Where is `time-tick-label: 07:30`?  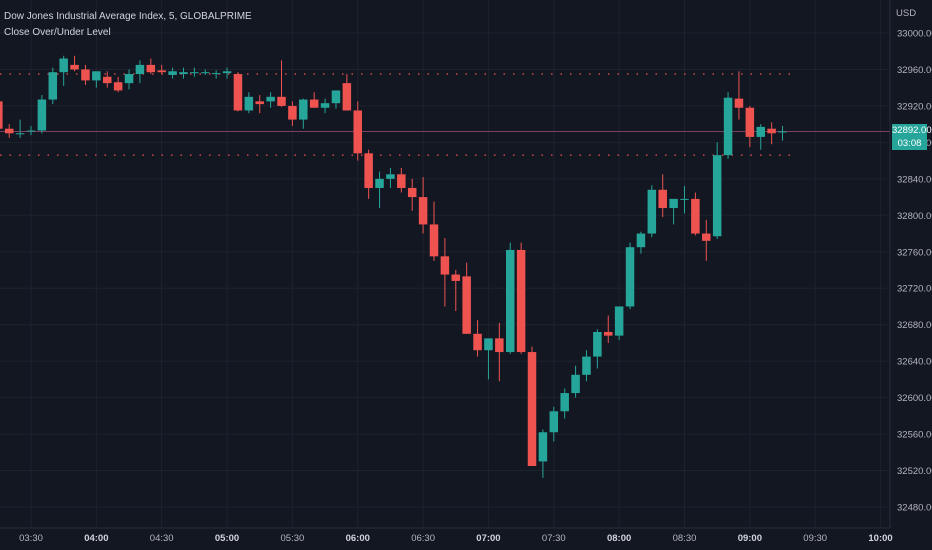 time-tick-label: 07:30 is located at coordinates (554, 538).